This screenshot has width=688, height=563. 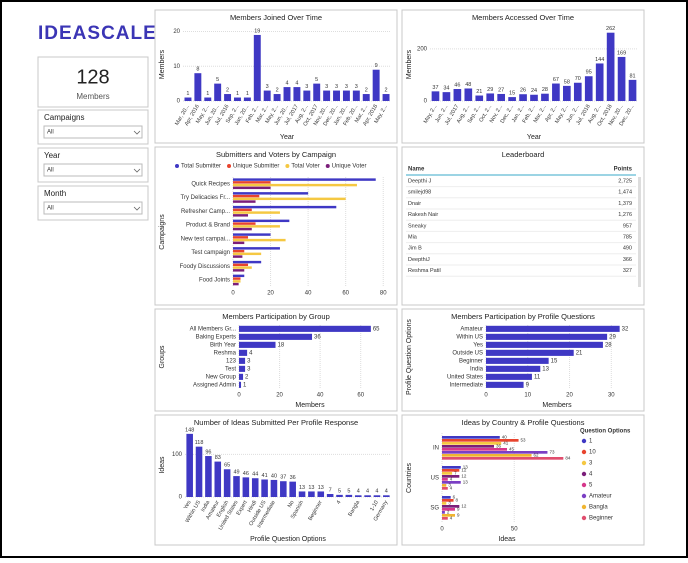 What do you see at coordinates (417, 226) in the screenshot?
I see `cell: Sneaky` at bounding box center [417, 226].